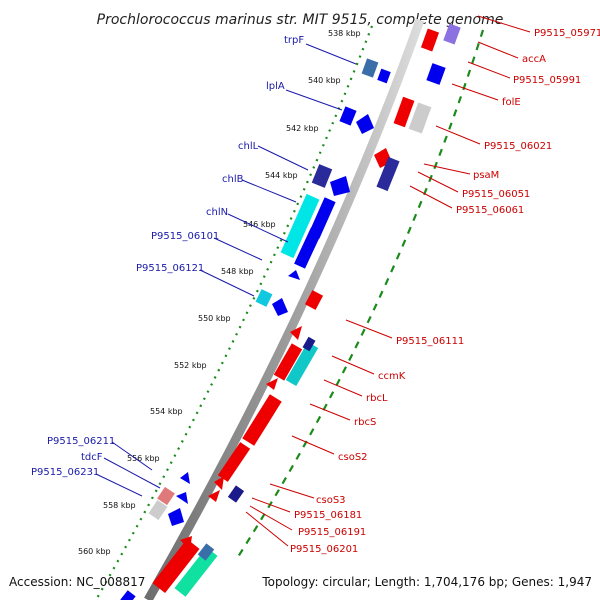 This screenshot has height=600, width=600. I want to click on gene-label-P9515_06211: P9515_06211, so click(81, 441).